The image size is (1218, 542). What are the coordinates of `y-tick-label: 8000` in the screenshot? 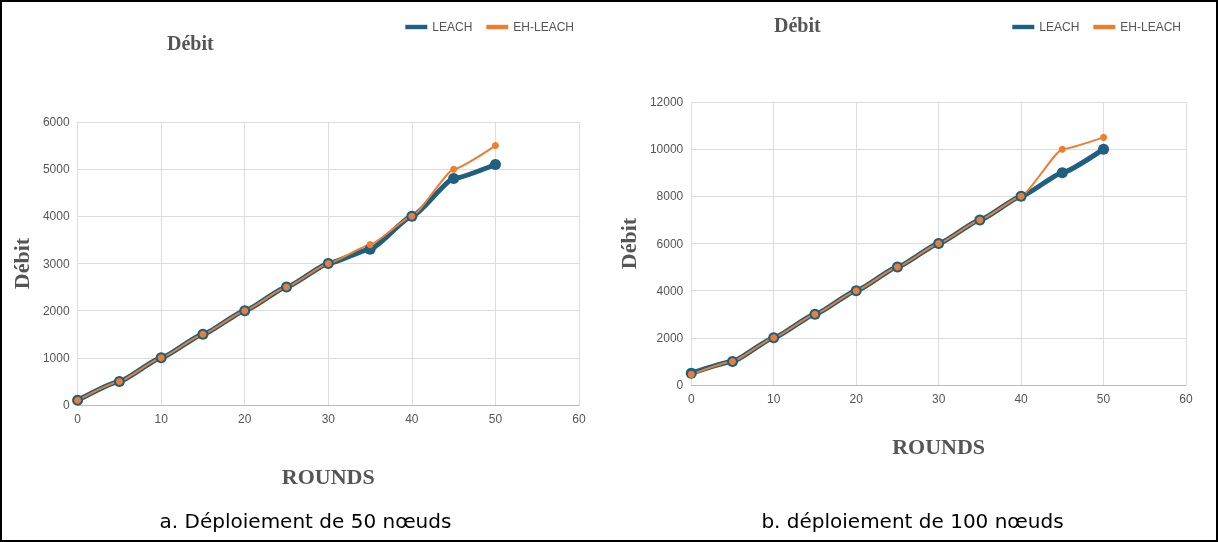 It's located at (670, 196).